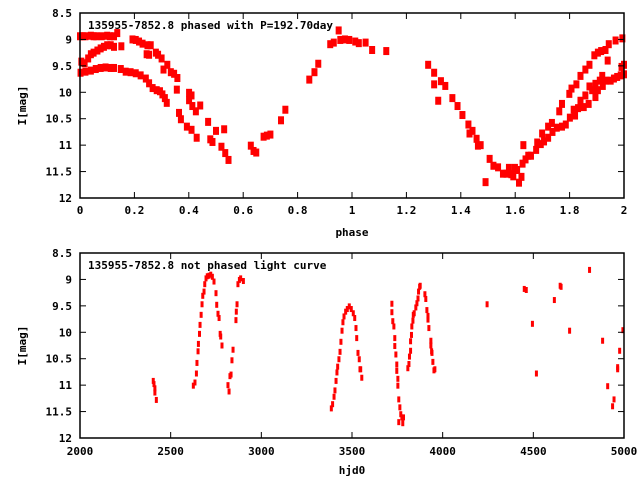  Describe the element at coordinates (62, 66) in the screenshot. I see `y-tick-label: 9.5` at that location.